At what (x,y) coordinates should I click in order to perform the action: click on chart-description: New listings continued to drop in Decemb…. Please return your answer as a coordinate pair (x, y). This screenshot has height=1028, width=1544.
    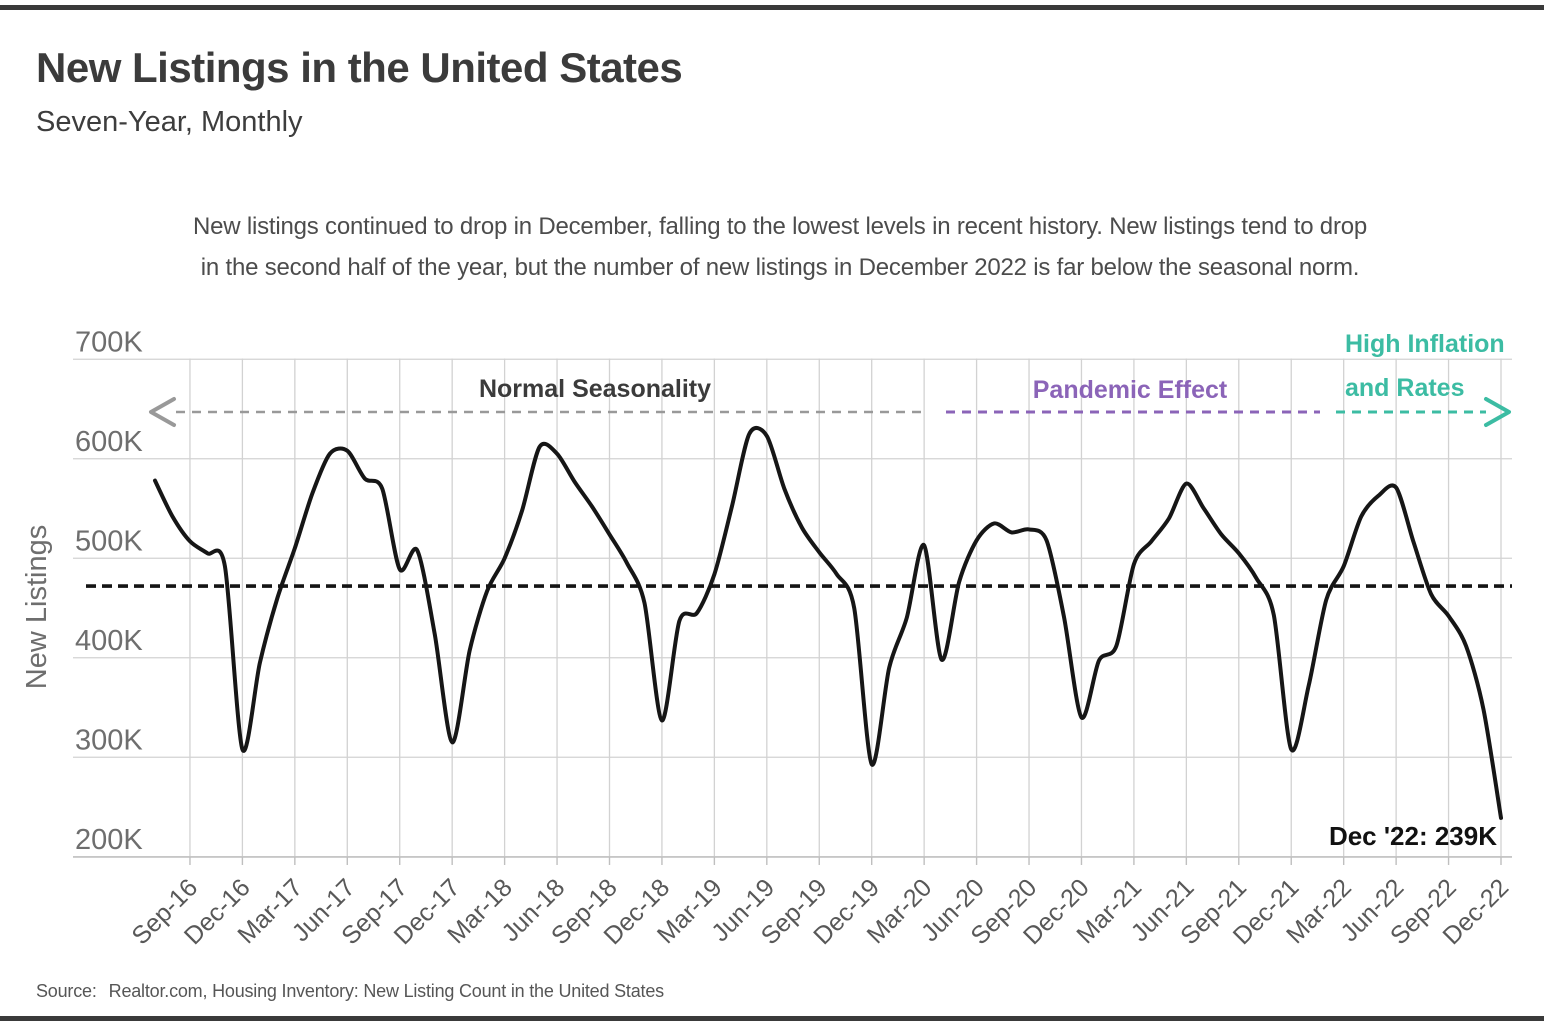
    Looking at the image, I should click on (780, 247).